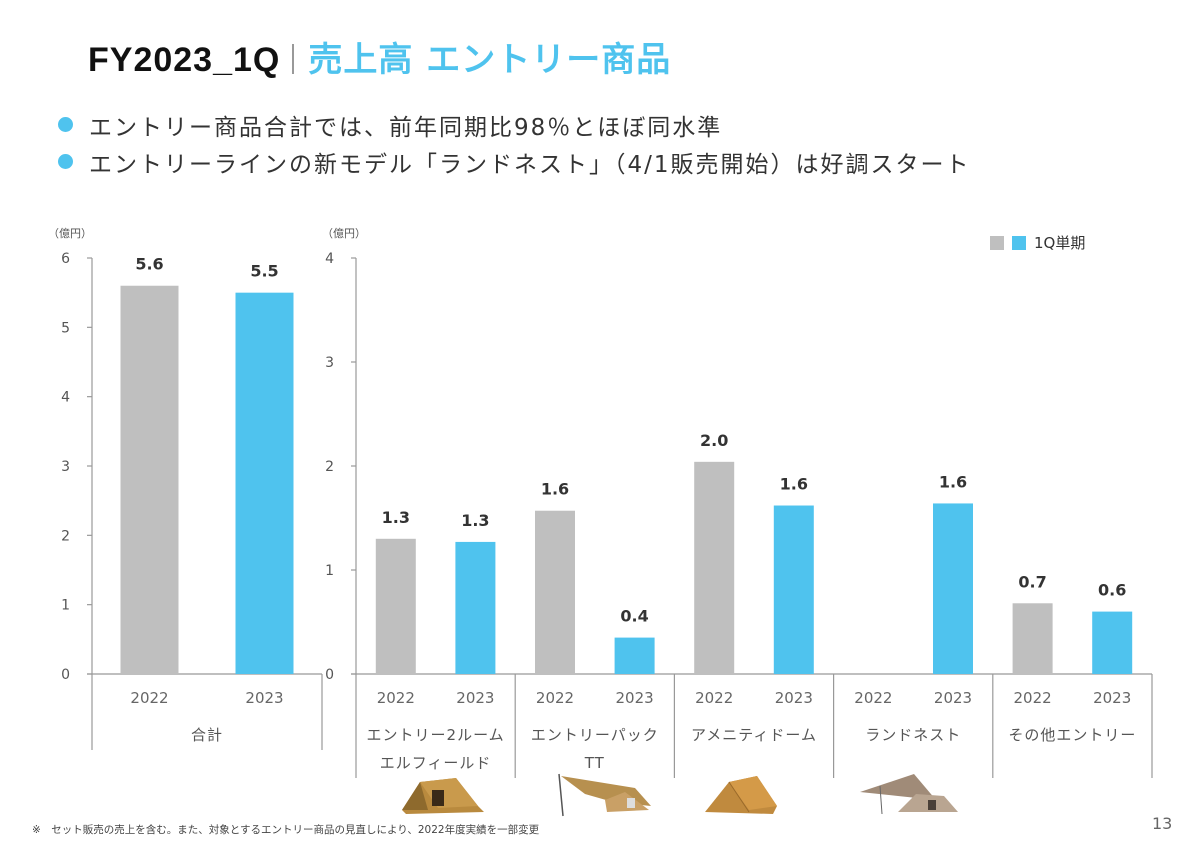 The width and height of the screenshot is (1200, 848). What do you see at coordinates (490, 60) in the screenshot?
I see `title-main: 売上高 エントリー商品` at bounding box center [490, 60].